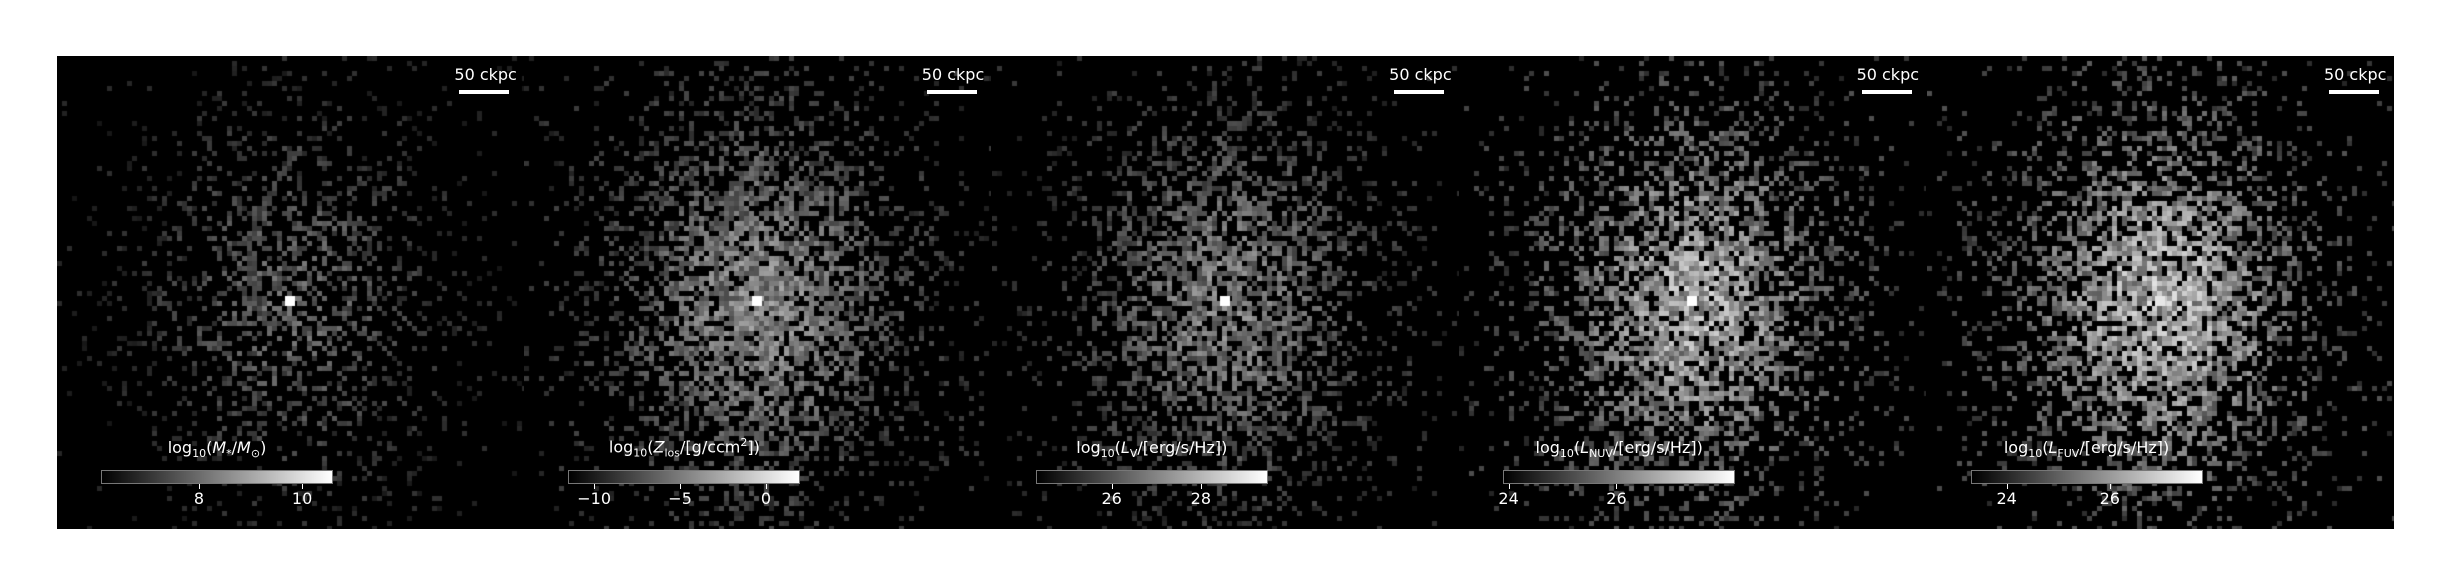  Describe the element at coordinates (680, 498) in the screenshot. I see `colorbar-tick-label: −5` at that location.